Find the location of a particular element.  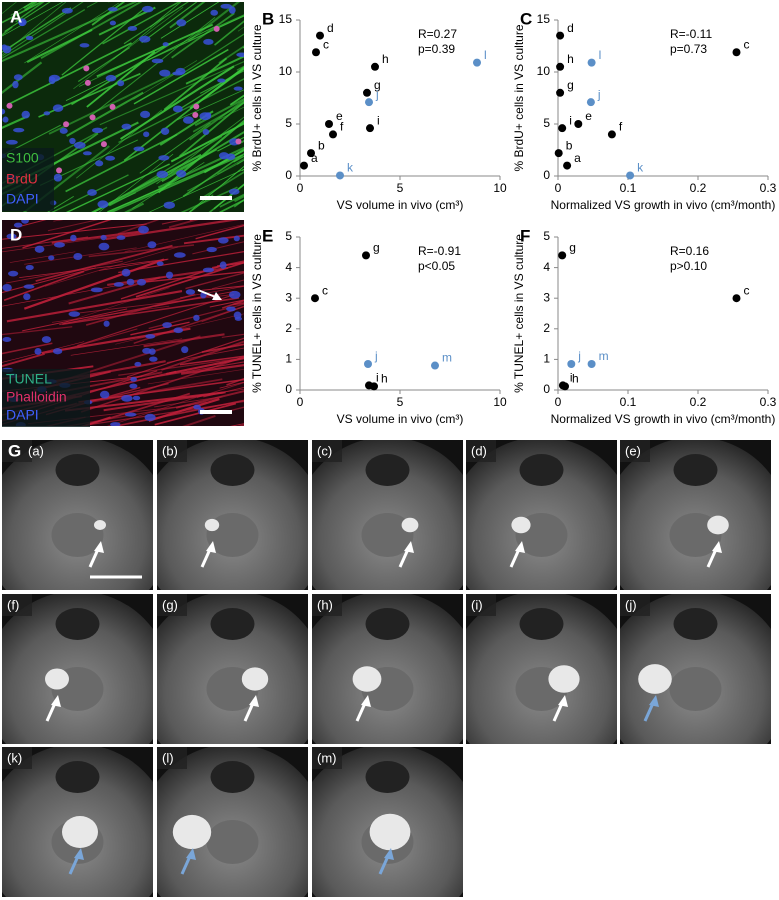

y-axis-label: % TUNEL+ cells in VS culture is located at coordinates (519, 313).